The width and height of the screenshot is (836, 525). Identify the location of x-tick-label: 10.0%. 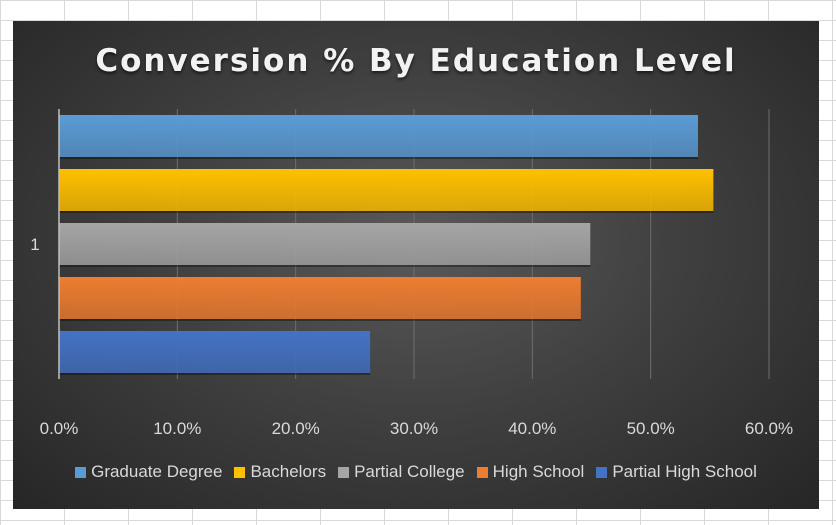
(177, 428).